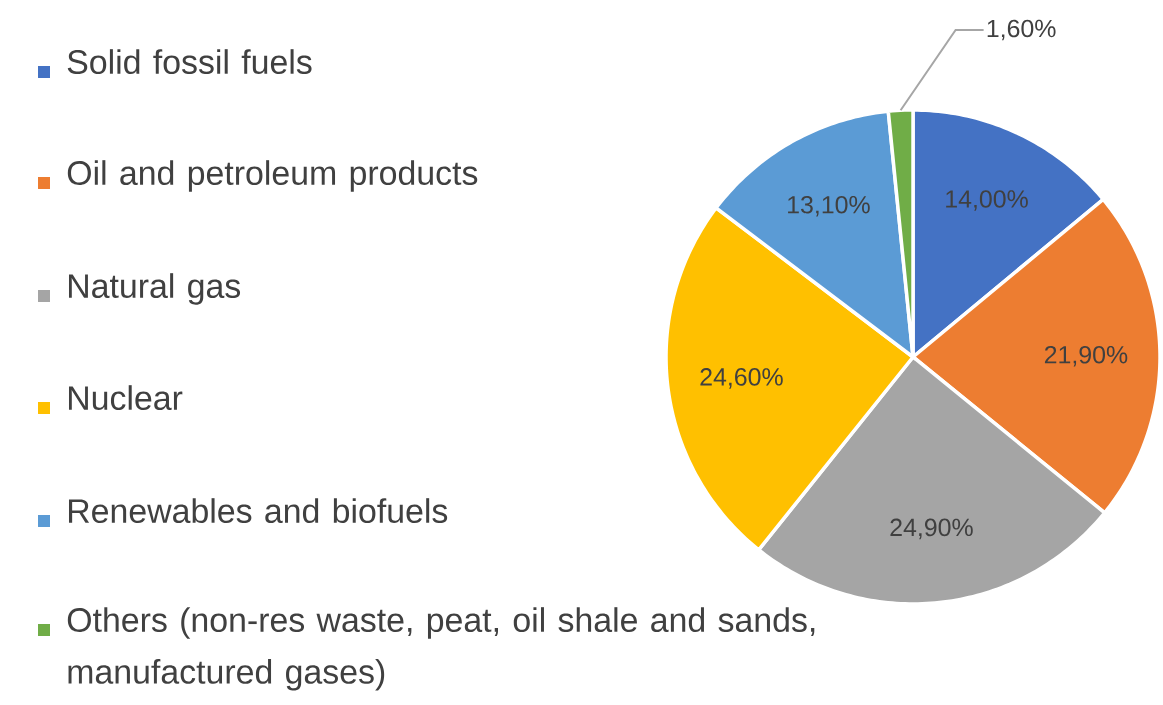 Image resolution: width=1163 pixels, height=705 pixels. Describe the element at coordinates (441, 649) in the screenshot. I see `legend-label: Others (non-res waste, peat, oil shale and sands, manufactured gases)` at that location.